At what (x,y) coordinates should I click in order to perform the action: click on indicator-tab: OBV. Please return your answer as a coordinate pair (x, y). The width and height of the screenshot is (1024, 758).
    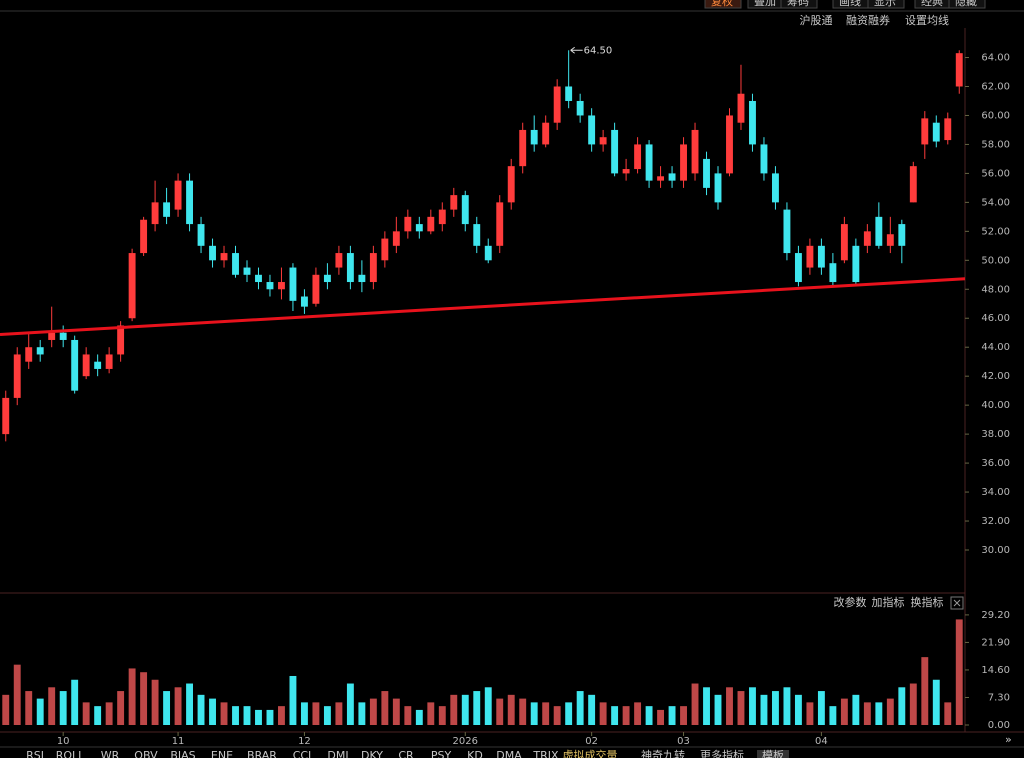
    Looking at the image, I should click on (146, 753).